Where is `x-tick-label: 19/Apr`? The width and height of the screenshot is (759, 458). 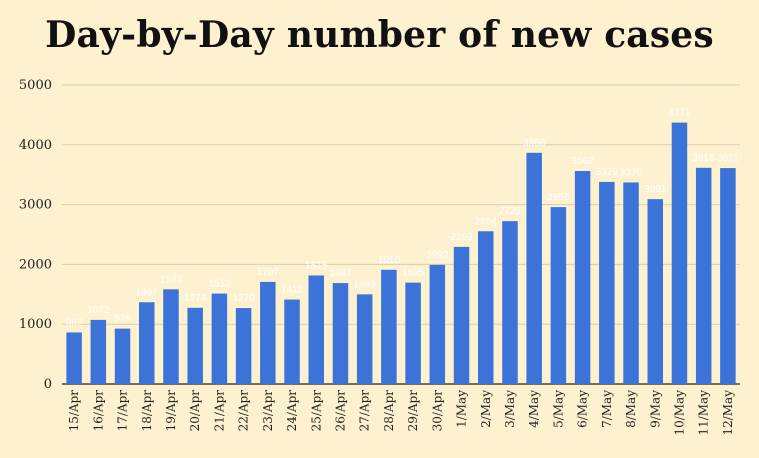 x-tick-label: 19/Apr is located at coordinates (171, 411).